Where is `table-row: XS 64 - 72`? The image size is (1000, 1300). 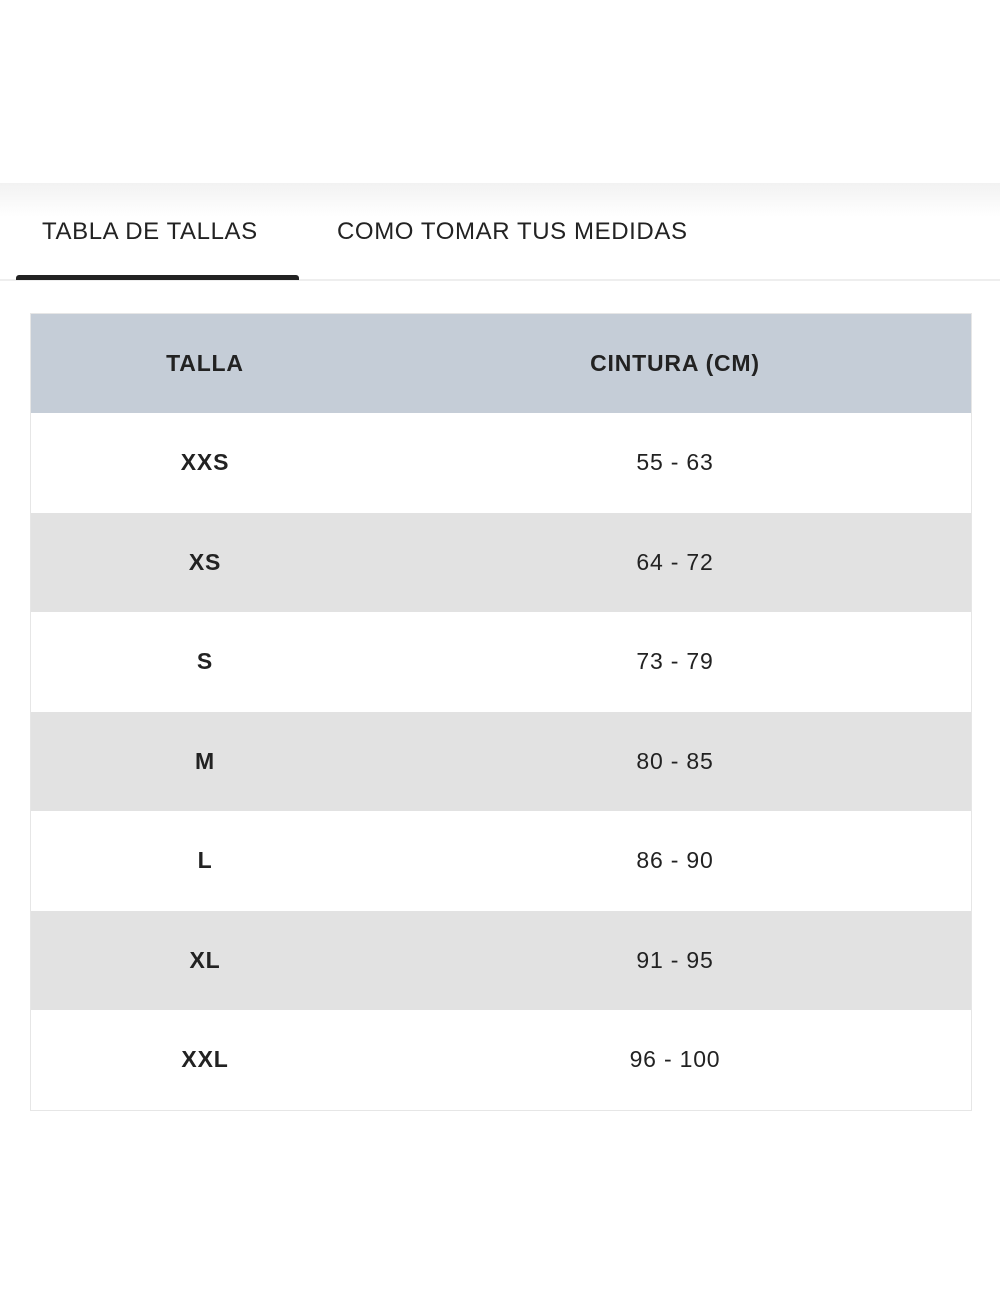 table-row: XS 64 - 72 is located at coordinates (501, 562).